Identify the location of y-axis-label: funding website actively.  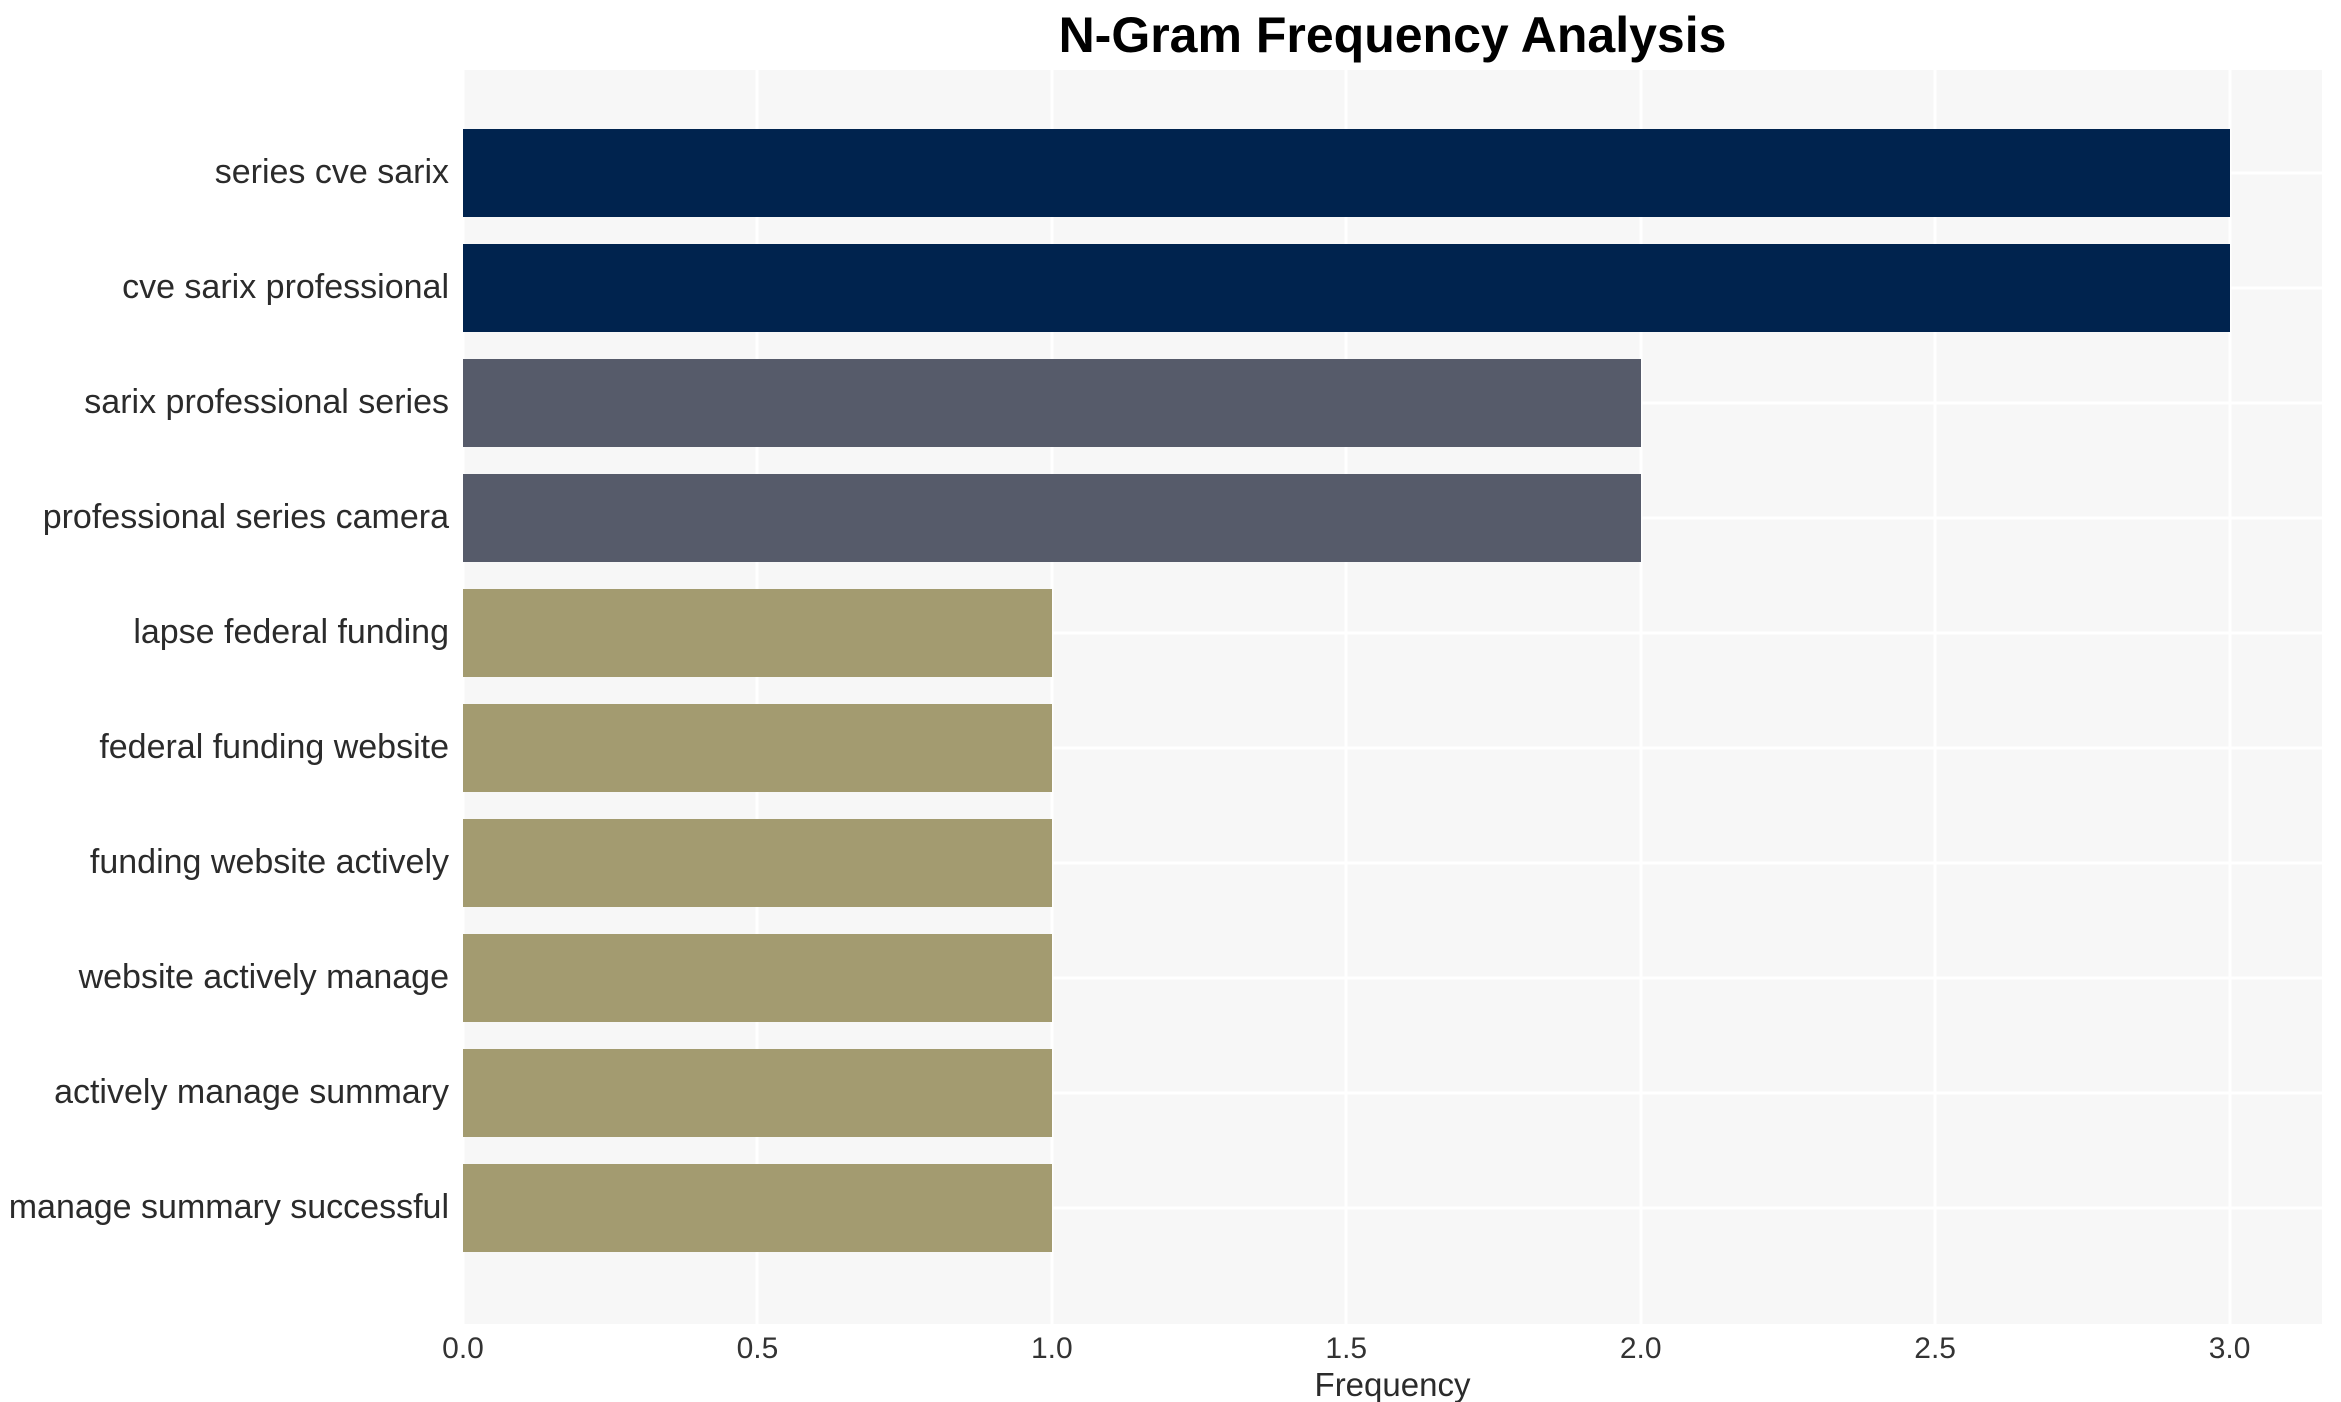
(269, 862).